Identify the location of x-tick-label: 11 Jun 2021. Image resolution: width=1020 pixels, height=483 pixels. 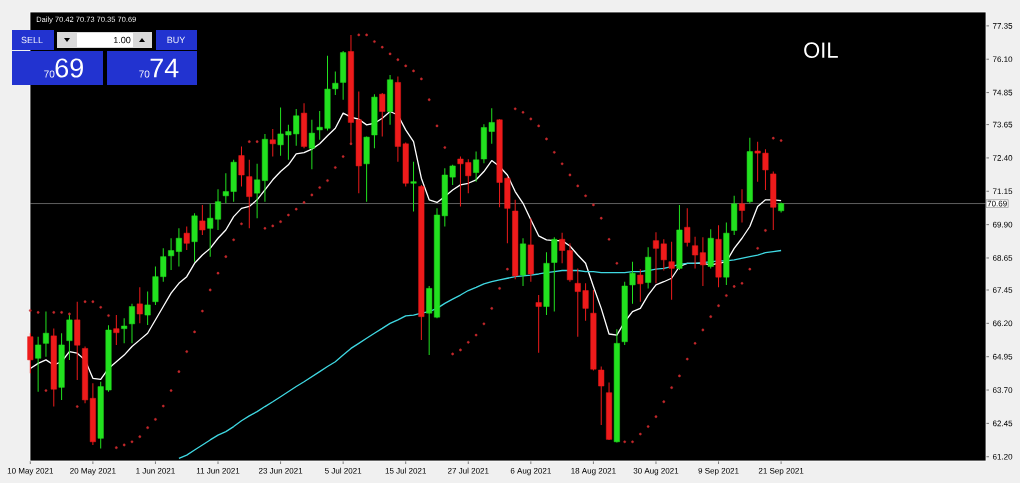
(218, 470).